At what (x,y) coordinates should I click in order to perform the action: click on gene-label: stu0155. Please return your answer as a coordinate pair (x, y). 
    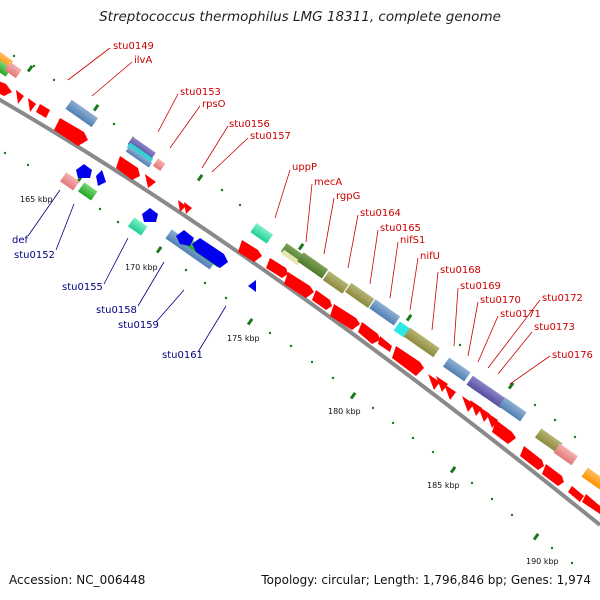
    Looking at the image, I should click on (82, 287).